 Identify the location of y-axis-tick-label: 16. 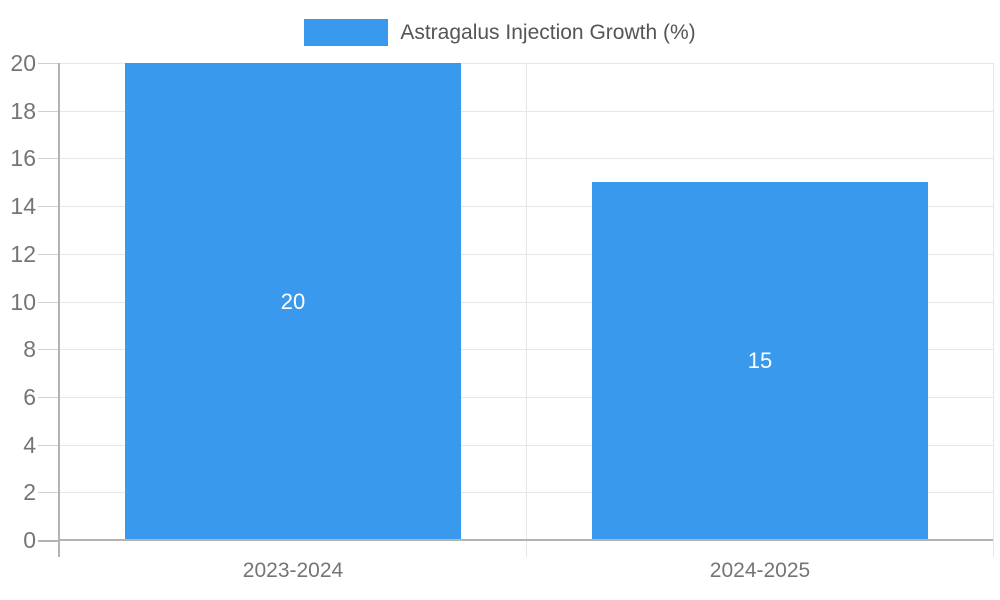
(23, 158).